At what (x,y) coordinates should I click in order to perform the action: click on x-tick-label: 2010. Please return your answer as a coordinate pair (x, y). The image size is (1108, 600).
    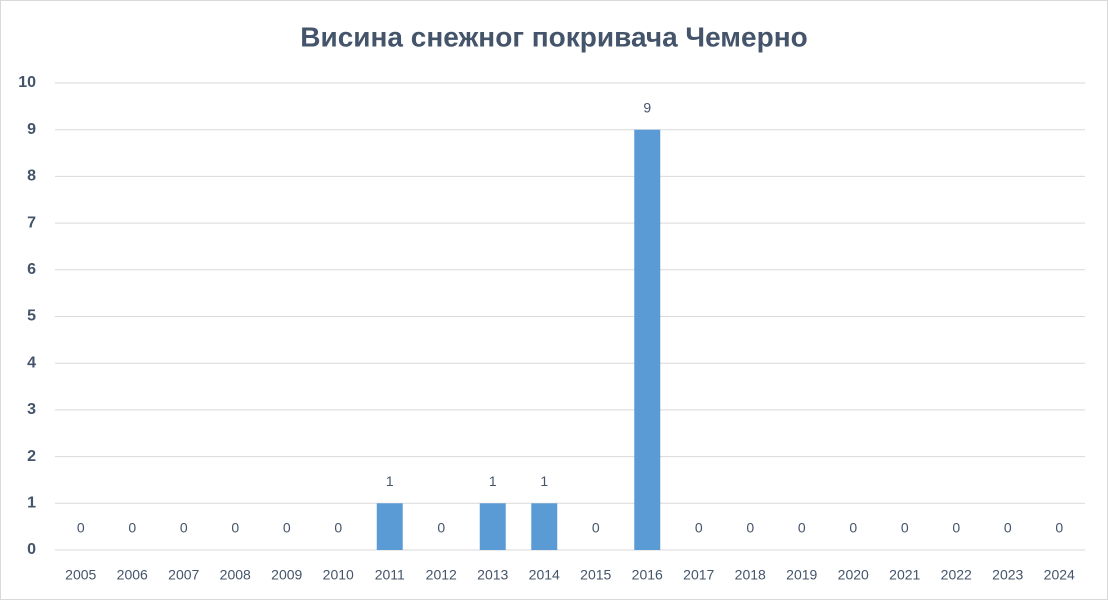
    Looking at the image, I should click on (338, 575).